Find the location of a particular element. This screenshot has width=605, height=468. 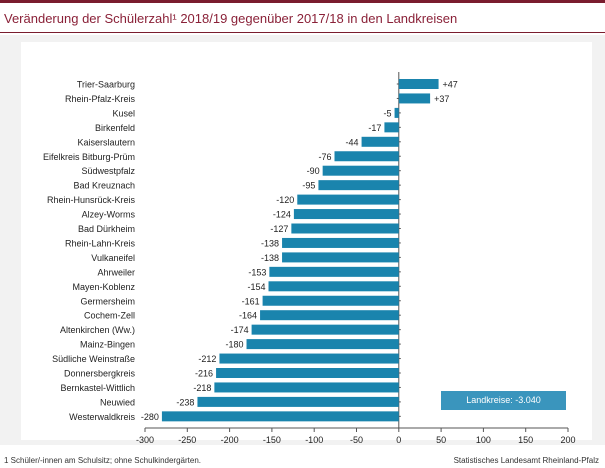

category-label: Neuwied is located at coordinates (117, 402).